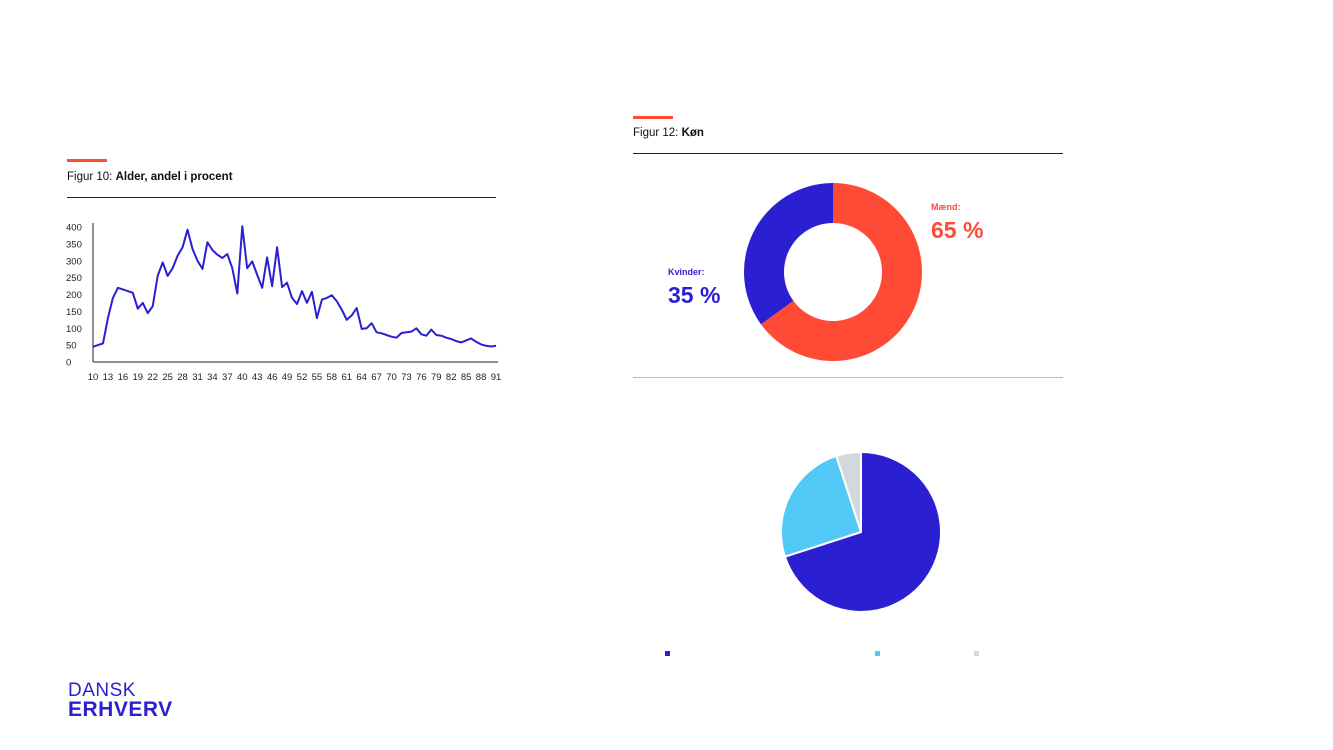 Image resolution: width=1333 pixels, height=750 pixels. Describe the element at coordinates (182, 377) in the screenshot. I see `x-tick-label: 28` at that location.